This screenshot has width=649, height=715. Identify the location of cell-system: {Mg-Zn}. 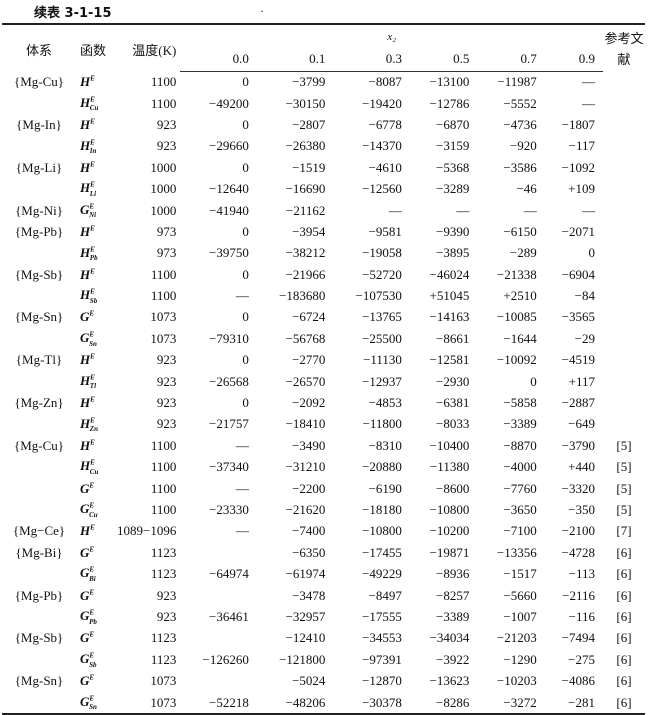
(39, 403).